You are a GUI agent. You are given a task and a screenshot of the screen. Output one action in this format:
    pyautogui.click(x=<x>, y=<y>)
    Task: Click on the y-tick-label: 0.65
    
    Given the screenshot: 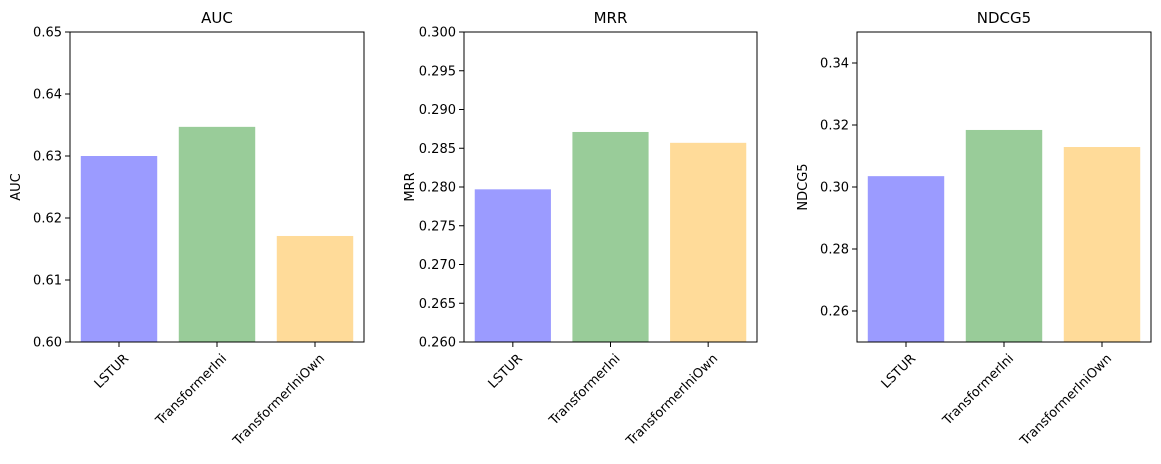 What is the action you would take?
    pyautogui.click(x=47, y=33)
    